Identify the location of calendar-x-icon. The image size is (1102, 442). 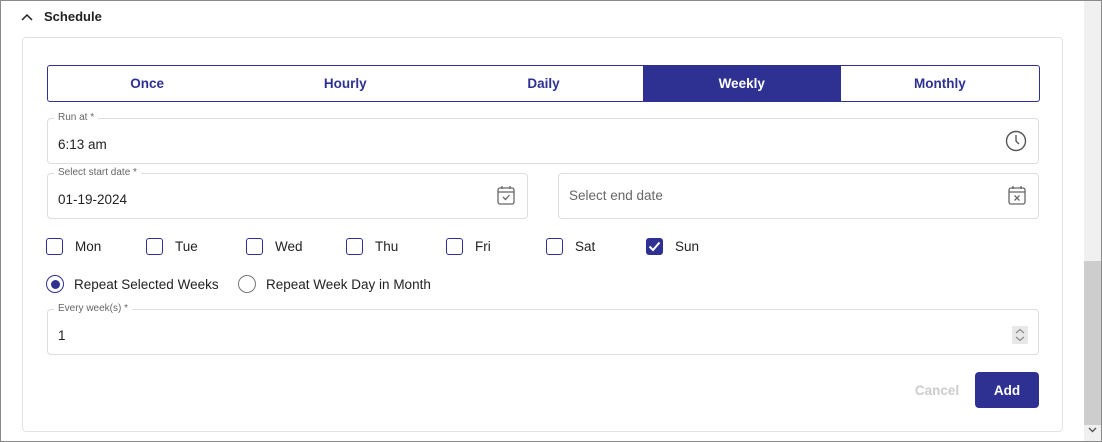
(1017, 195).